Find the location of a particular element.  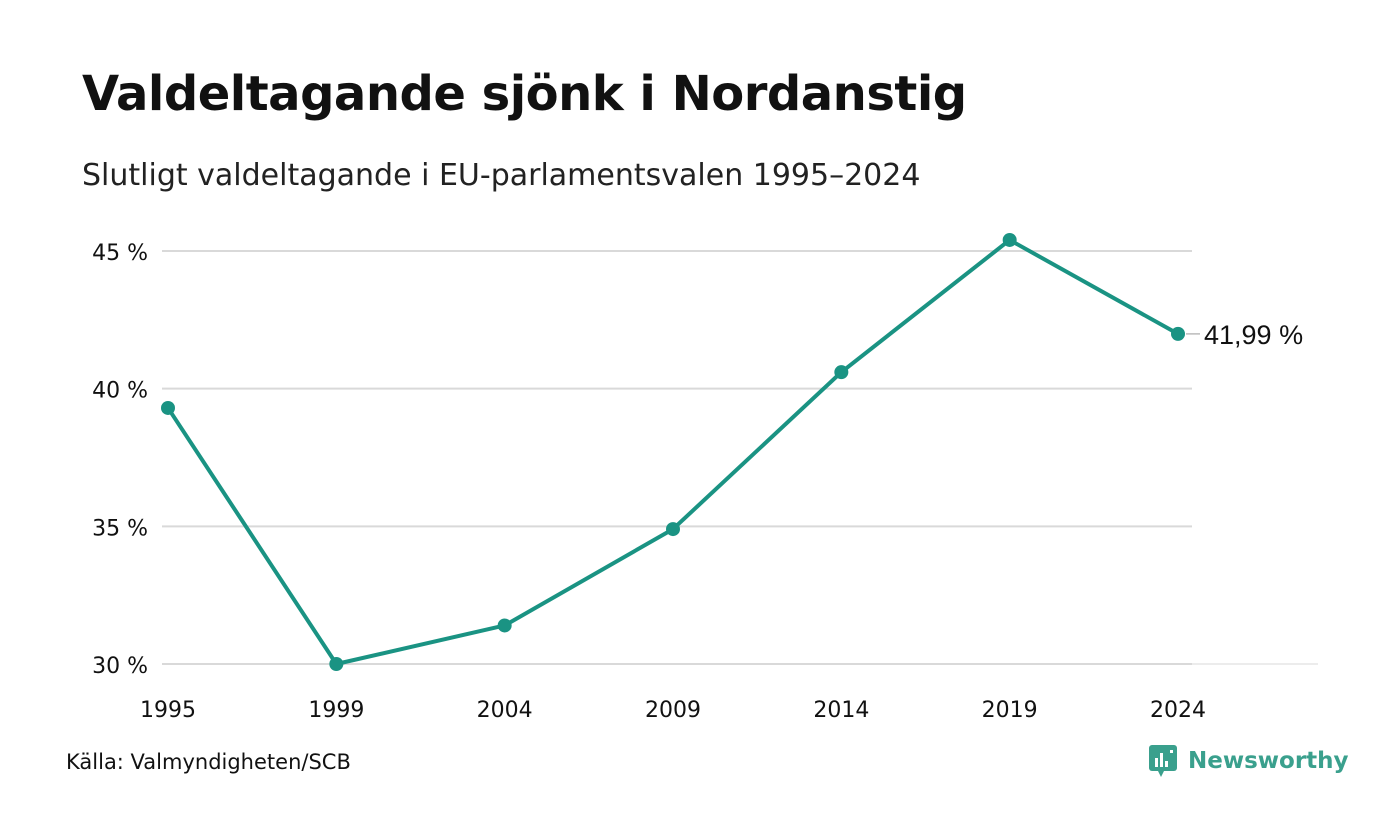

chart-title: Valdeltagande sjönk i Nordanstig is located at coordinates (524, 94).